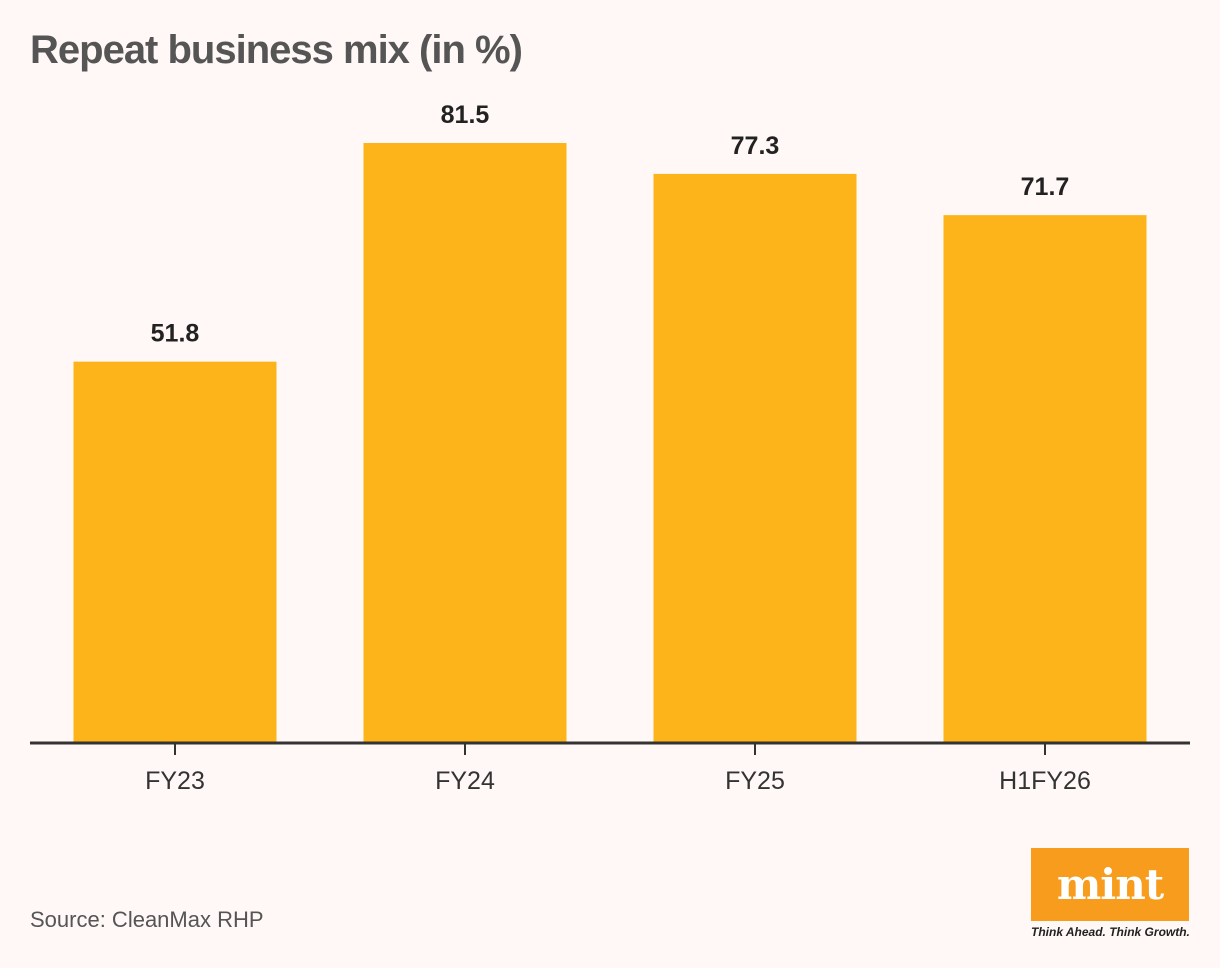 The image size is (1220, 968). I want to click on x-tick-label-fy24: FY24, so click(465, 781).